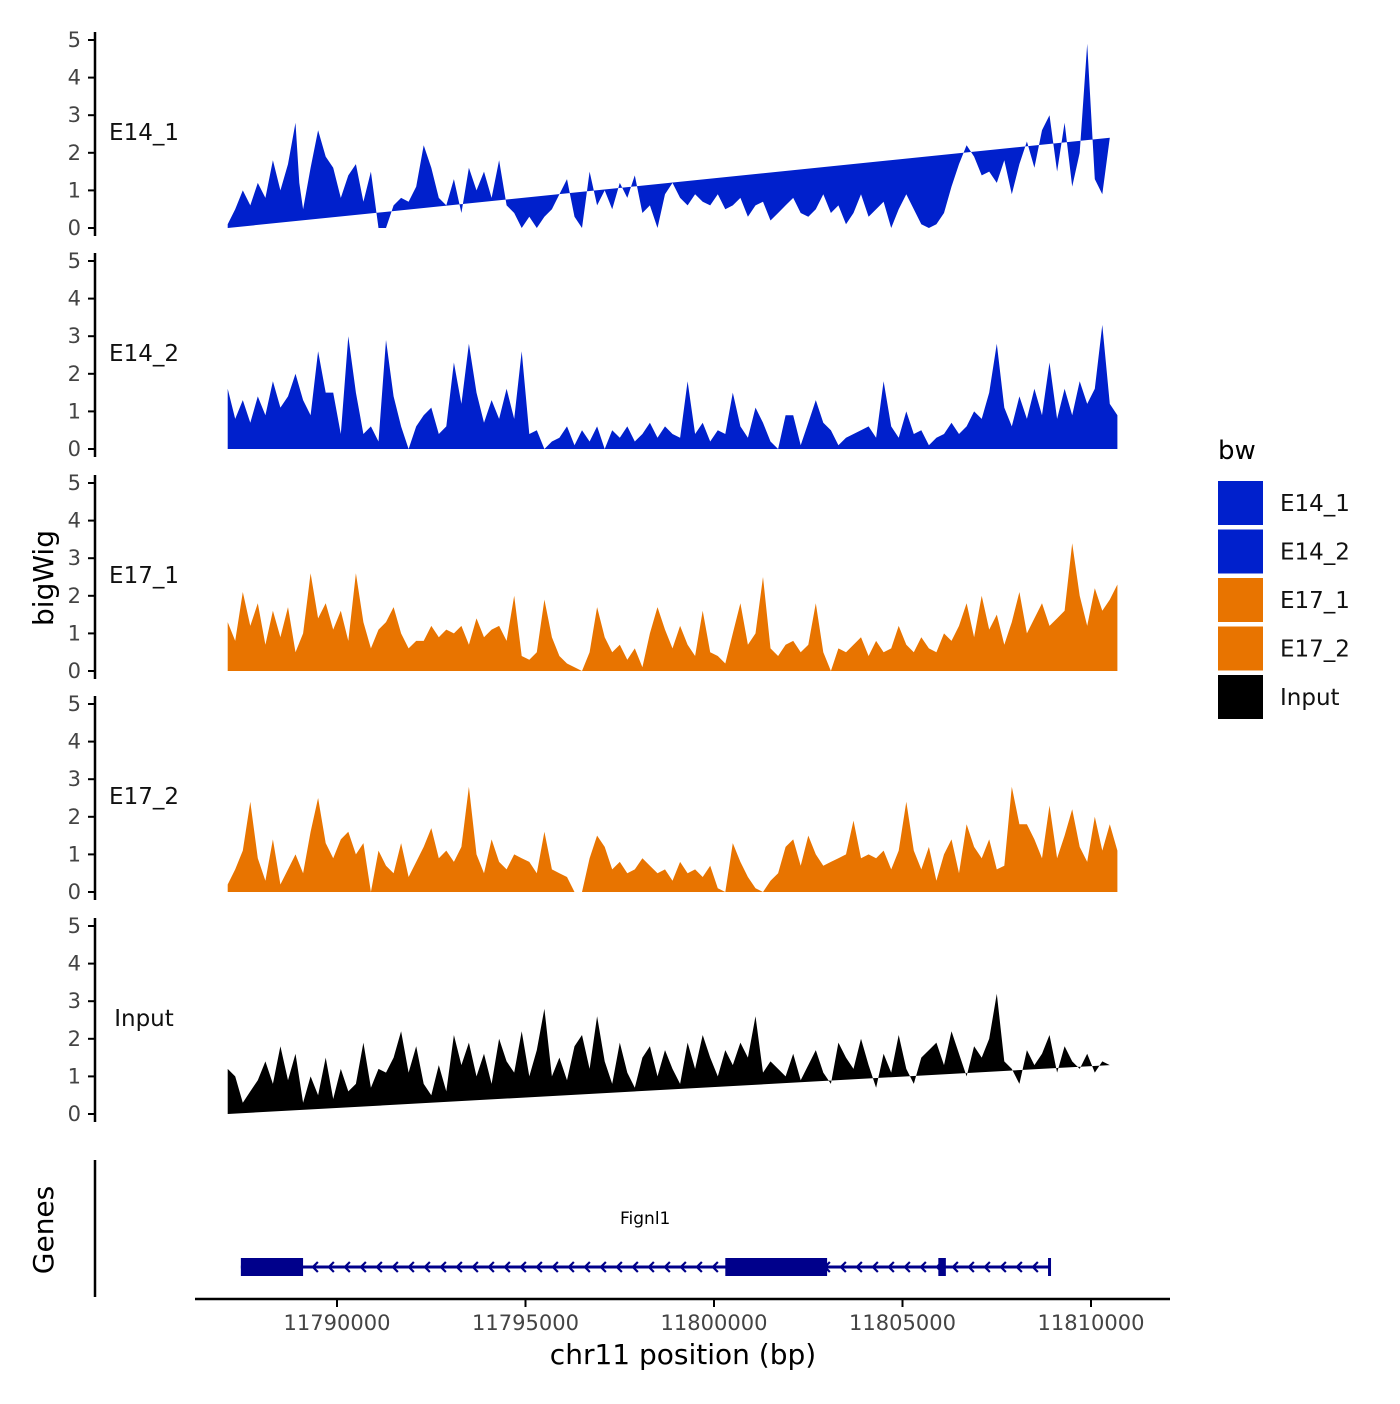  I want to click on track-e17-2: 0 1 2 3 4 5 E17_2, so click(593, 798).